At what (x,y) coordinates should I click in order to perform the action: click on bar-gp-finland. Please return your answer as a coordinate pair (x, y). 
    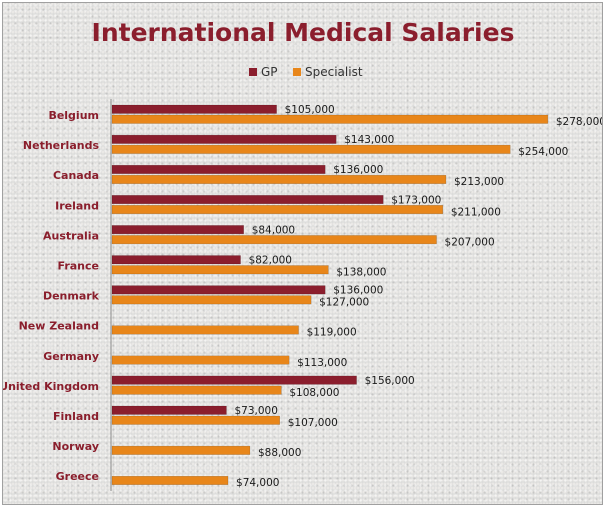
    Looking at the image, I should click on (169, 410).